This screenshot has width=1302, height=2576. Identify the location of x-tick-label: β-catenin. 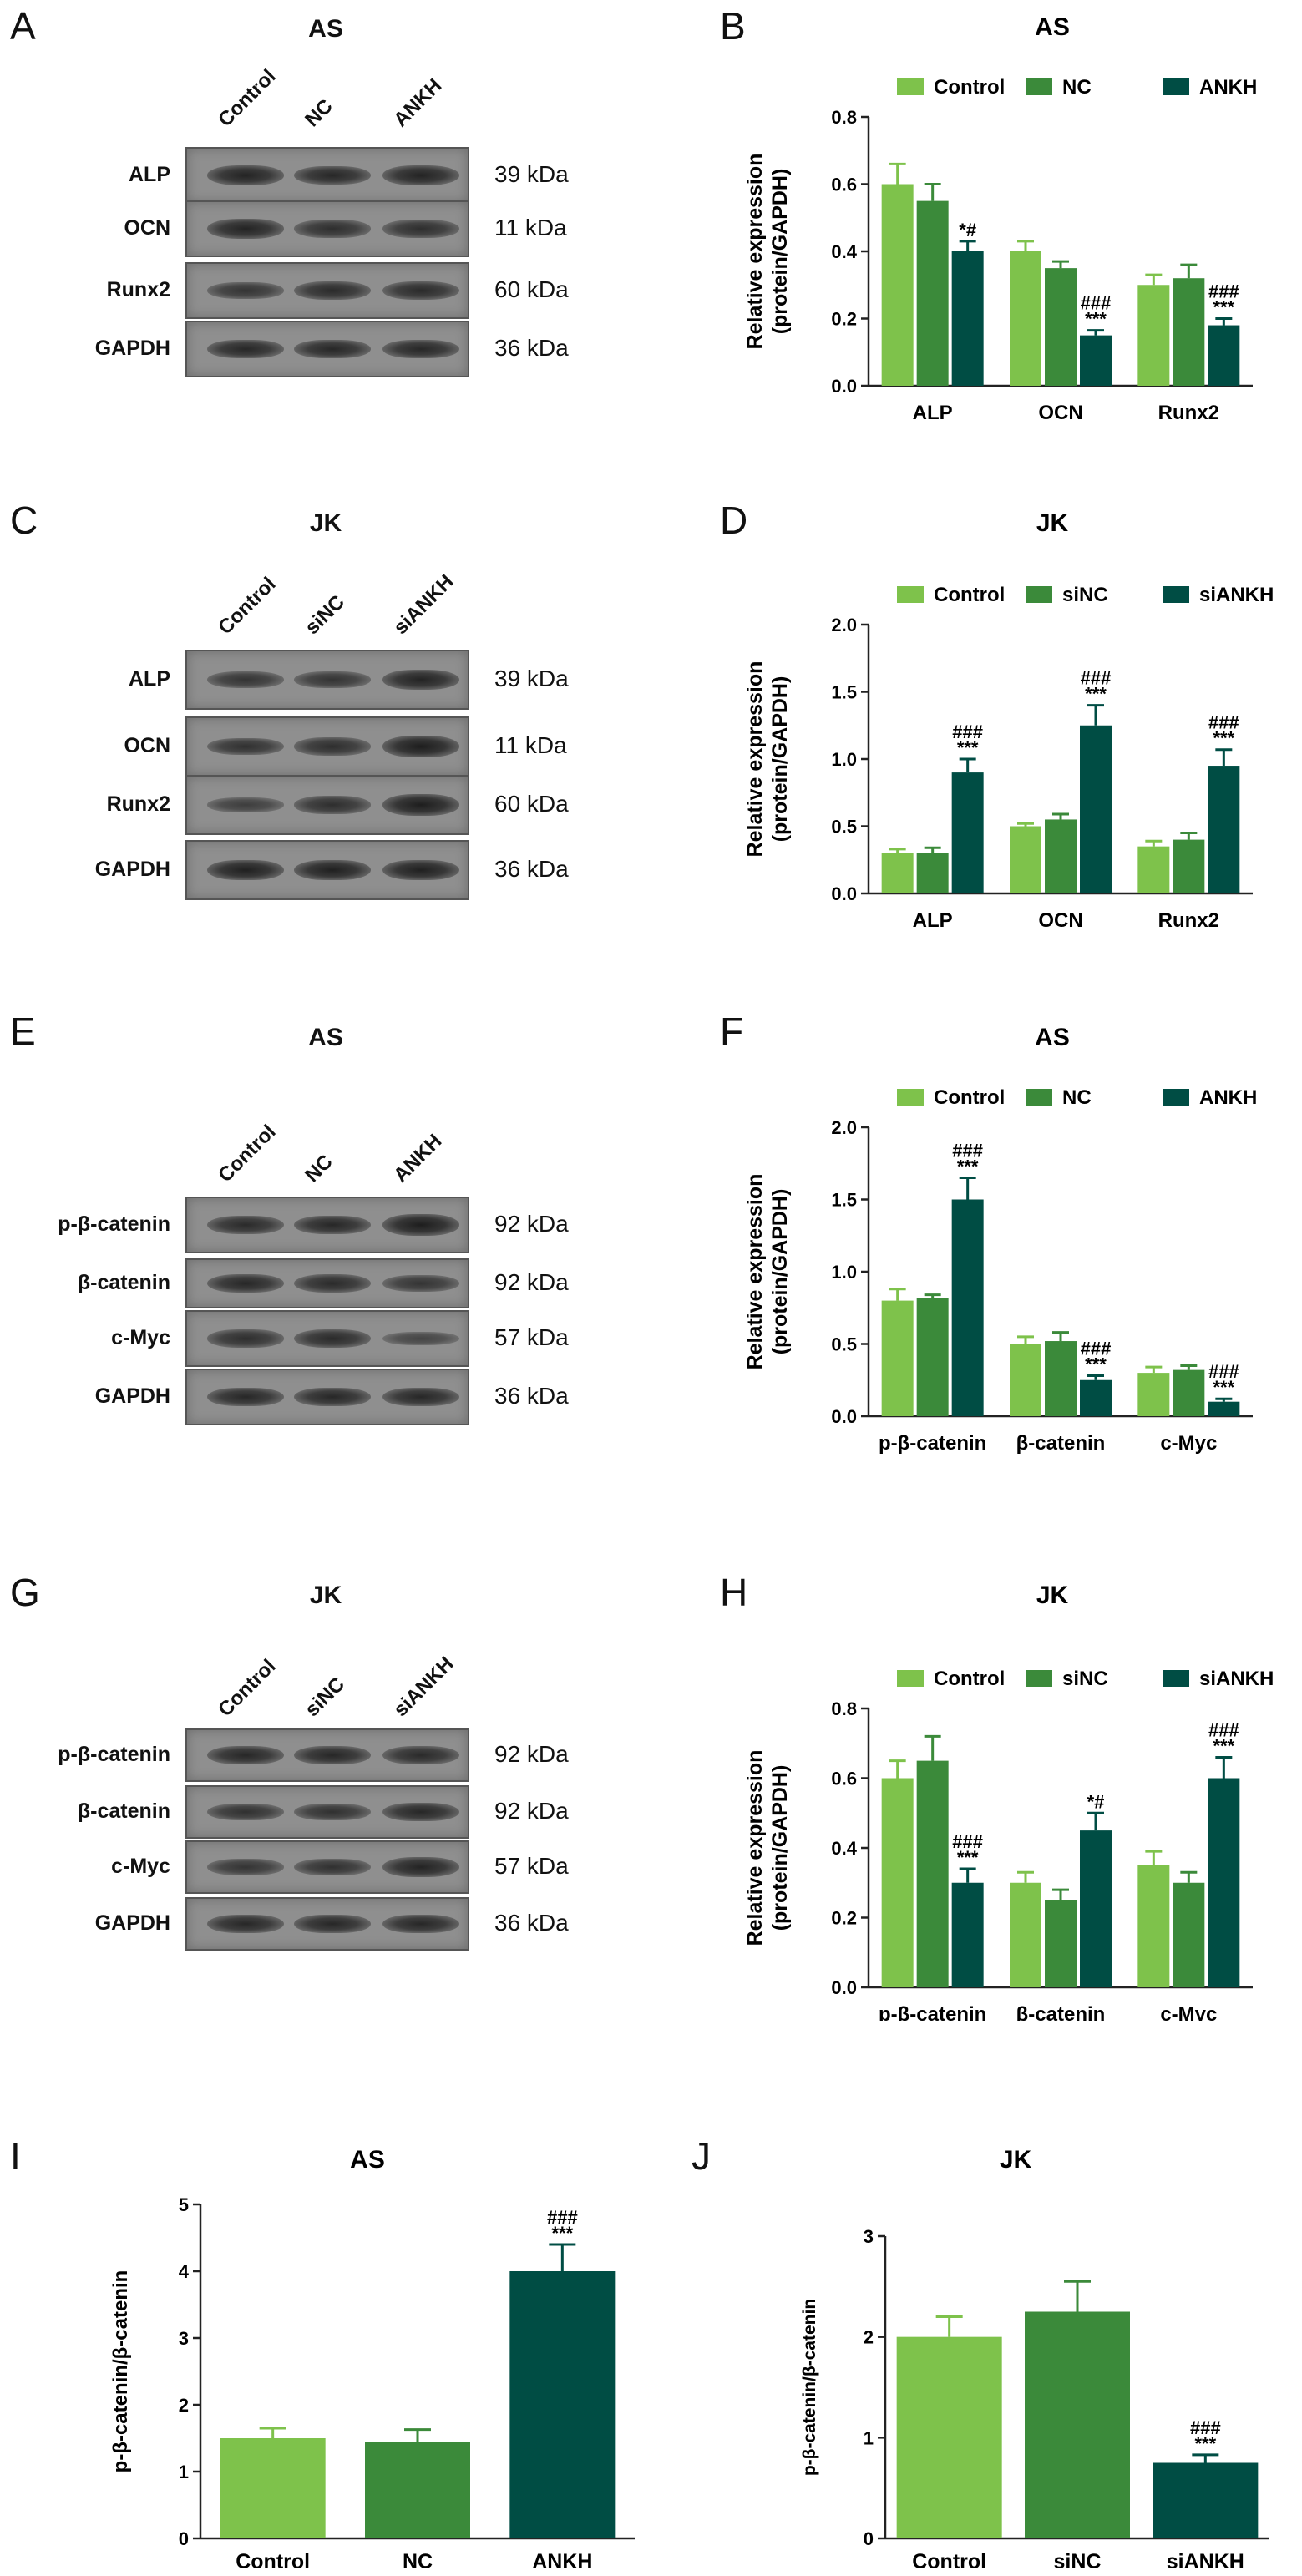
(1061, 1443).